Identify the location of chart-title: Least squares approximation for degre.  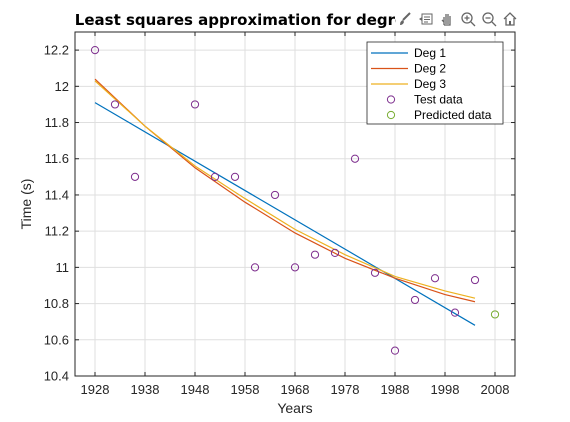
(240, 20).